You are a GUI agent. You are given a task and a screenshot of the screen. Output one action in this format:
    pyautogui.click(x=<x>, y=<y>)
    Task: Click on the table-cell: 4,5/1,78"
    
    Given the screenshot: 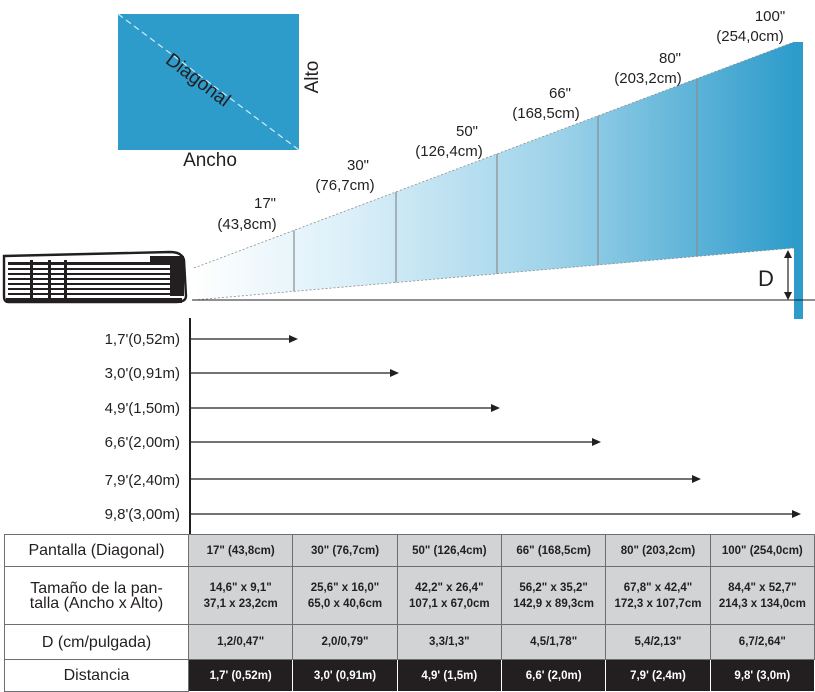 What is the action you would take?
    pyautogui.click(x=553, y=642)
    